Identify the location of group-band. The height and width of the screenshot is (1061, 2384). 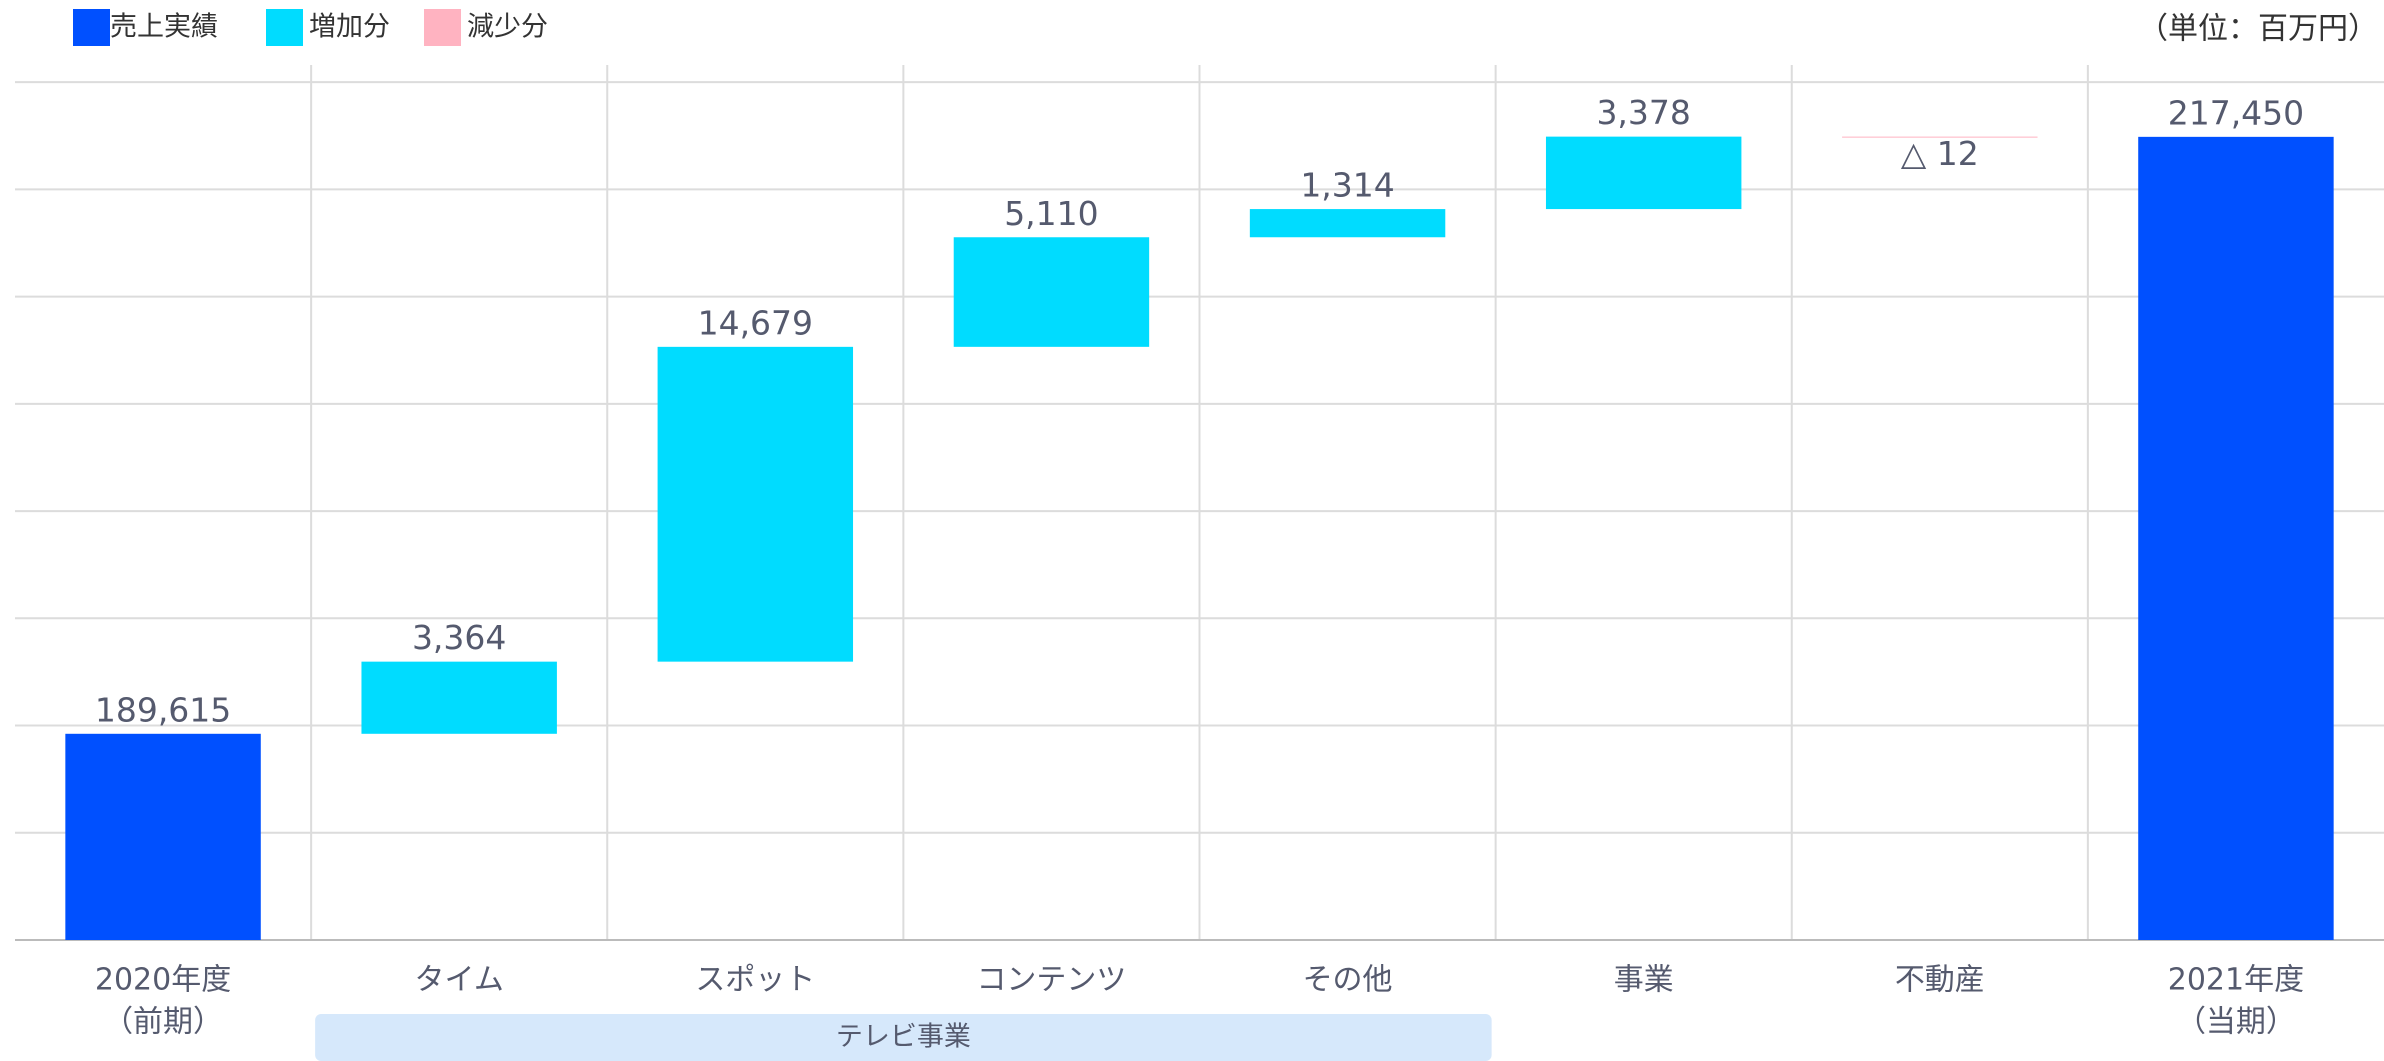
(903, 1037).